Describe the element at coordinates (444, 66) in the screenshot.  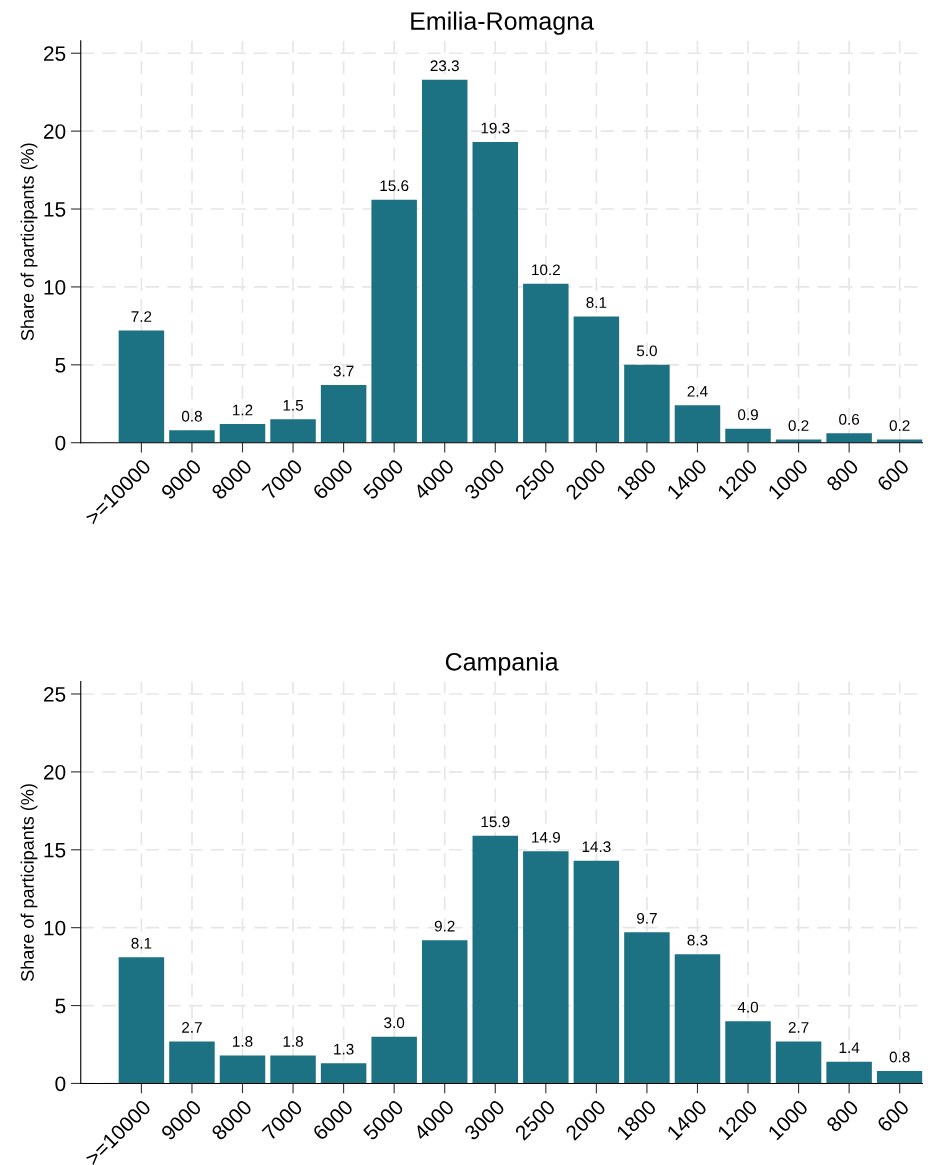
I see `data-label: 23.3` at that location.